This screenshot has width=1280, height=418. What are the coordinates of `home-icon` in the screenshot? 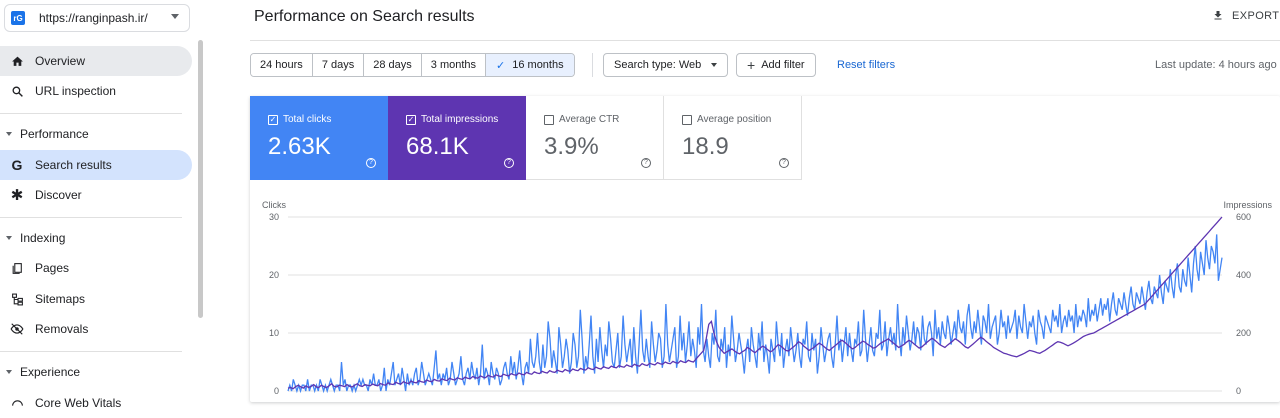 It's located at (17, 61).